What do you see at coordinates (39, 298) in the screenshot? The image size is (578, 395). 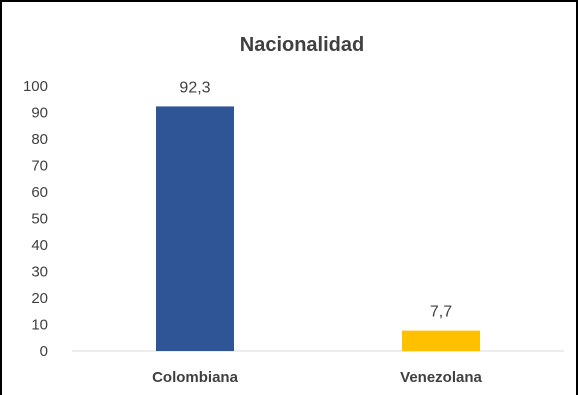 I see `y-tick-label: 20` at bounding box center [39, 298].